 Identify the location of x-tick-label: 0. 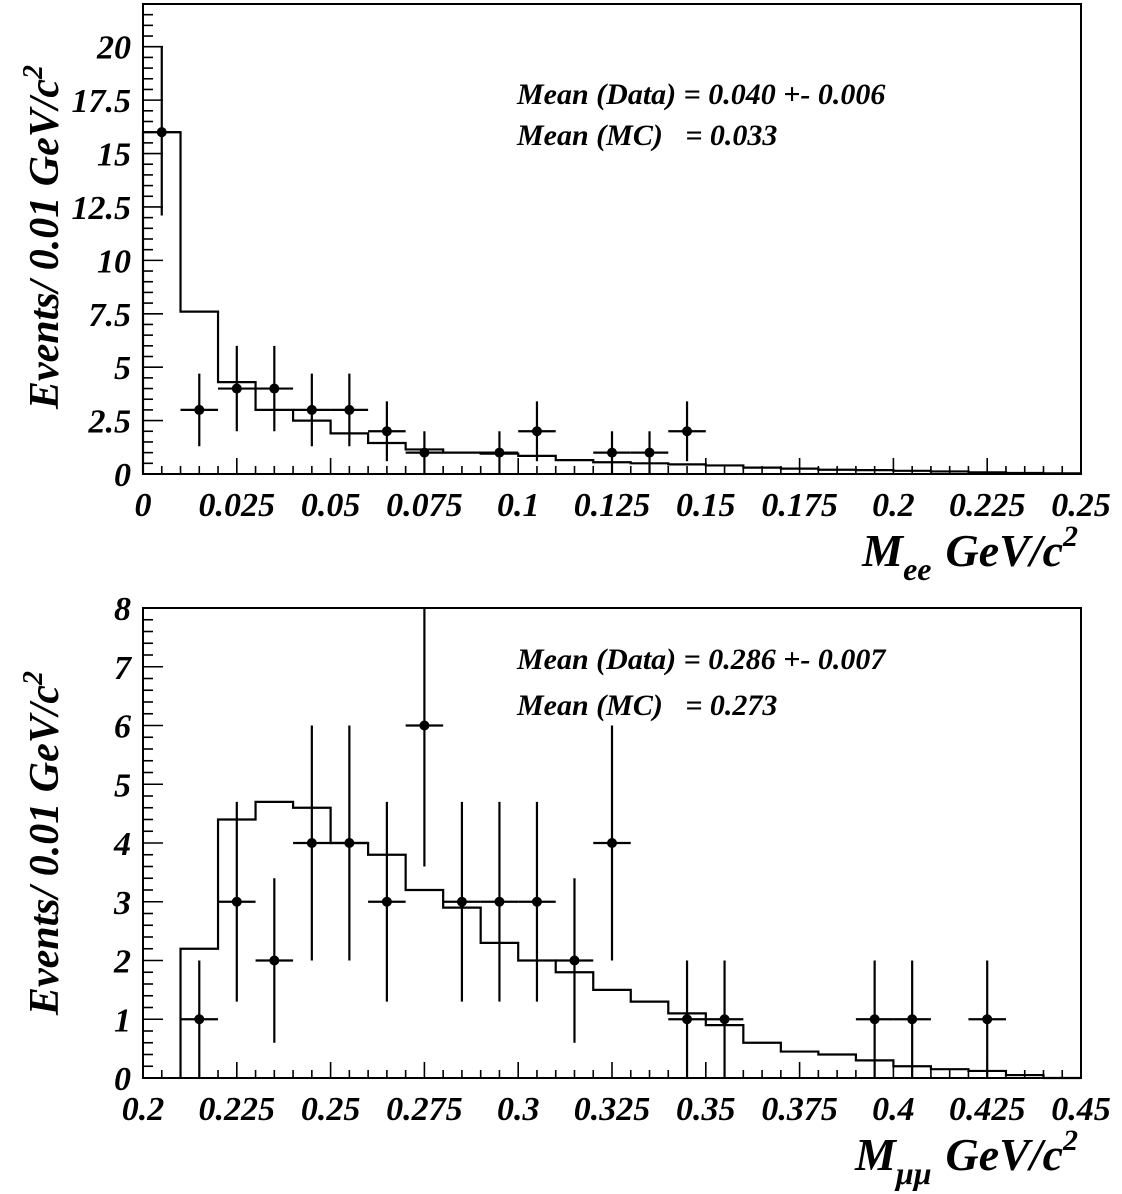
(143, 505).